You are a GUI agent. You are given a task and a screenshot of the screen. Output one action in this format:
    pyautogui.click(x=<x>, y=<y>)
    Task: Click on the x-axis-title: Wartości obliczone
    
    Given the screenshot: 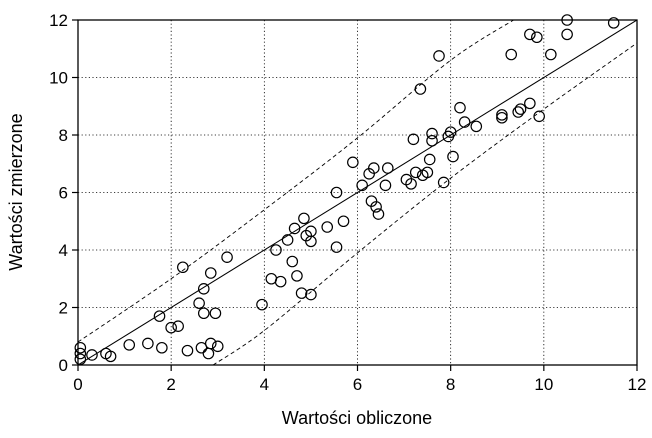 What is the action you would take?
    pyautogui.click(x=357, y=418)
    